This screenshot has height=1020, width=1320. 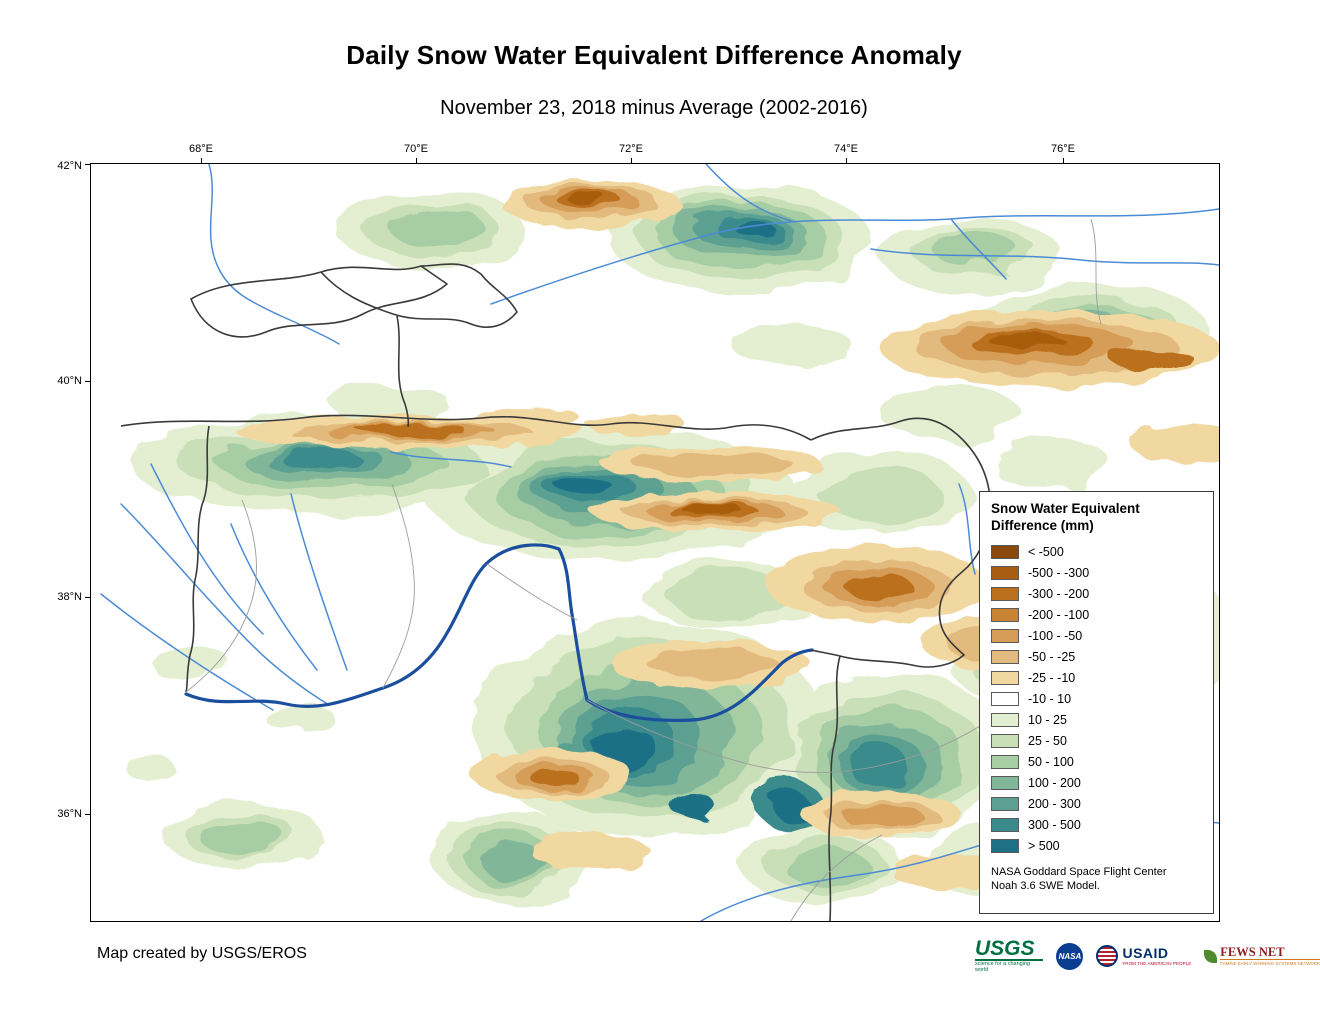 I want to click on usgs-logo: USGS science for a changing world, so click(x=1009, y=955).